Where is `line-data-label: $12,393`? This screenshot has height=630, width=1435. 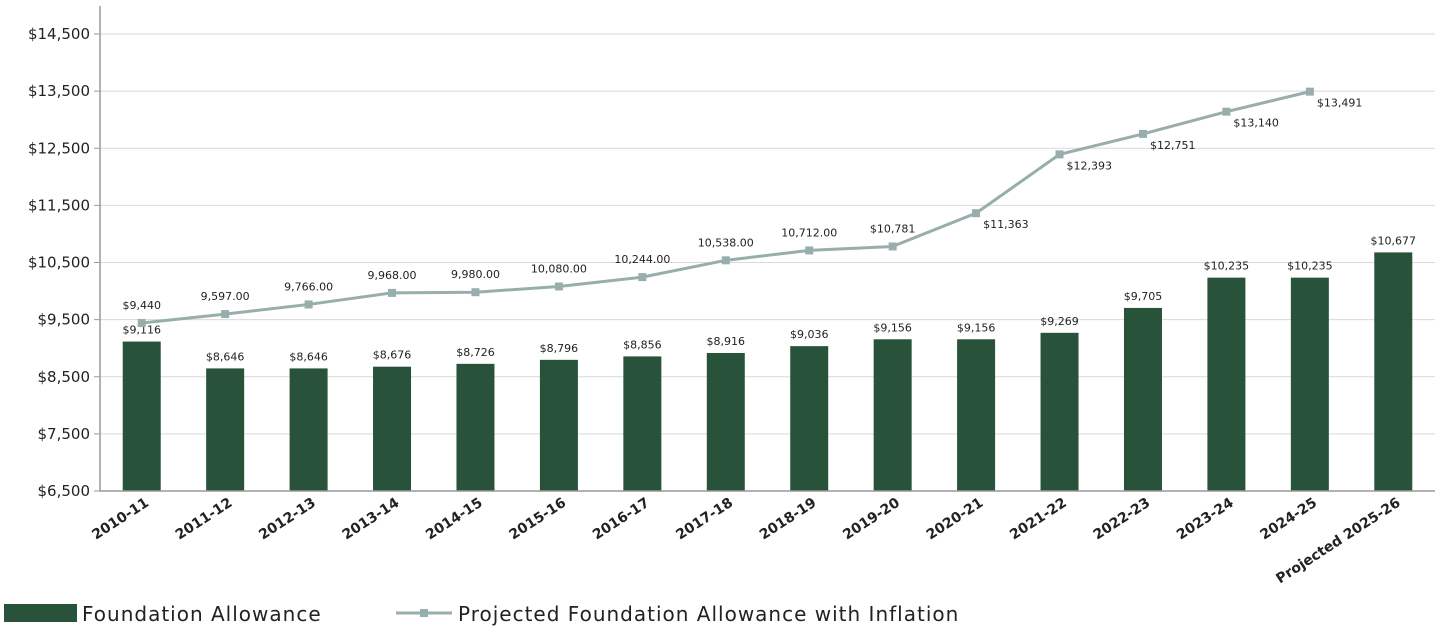
line-data-label: $12,393 is located at coordinates (1090, 165).